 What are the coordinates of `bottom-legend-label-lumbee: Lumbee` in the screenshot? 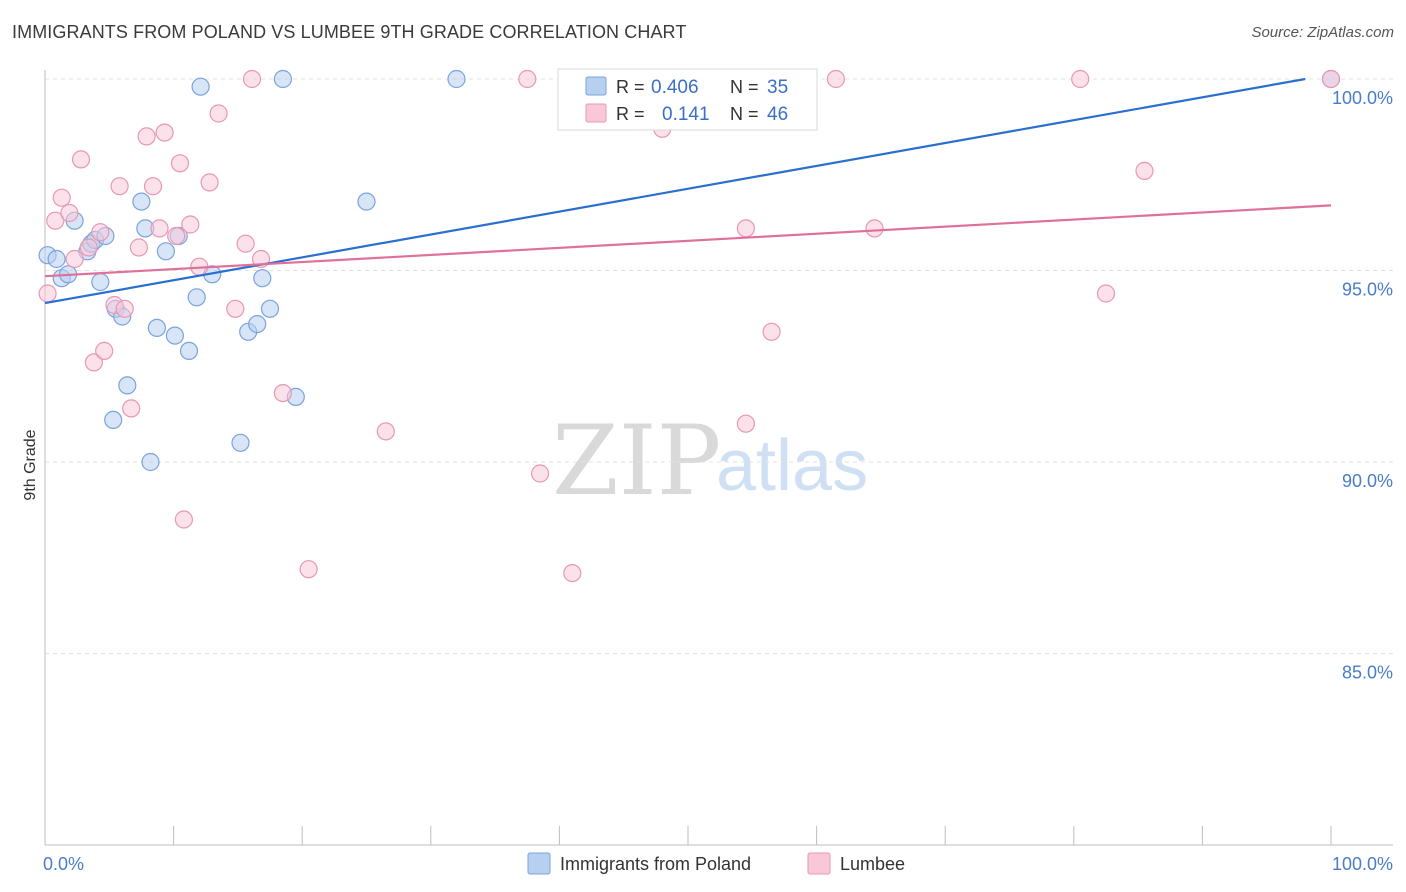 It's located at (872, 864).